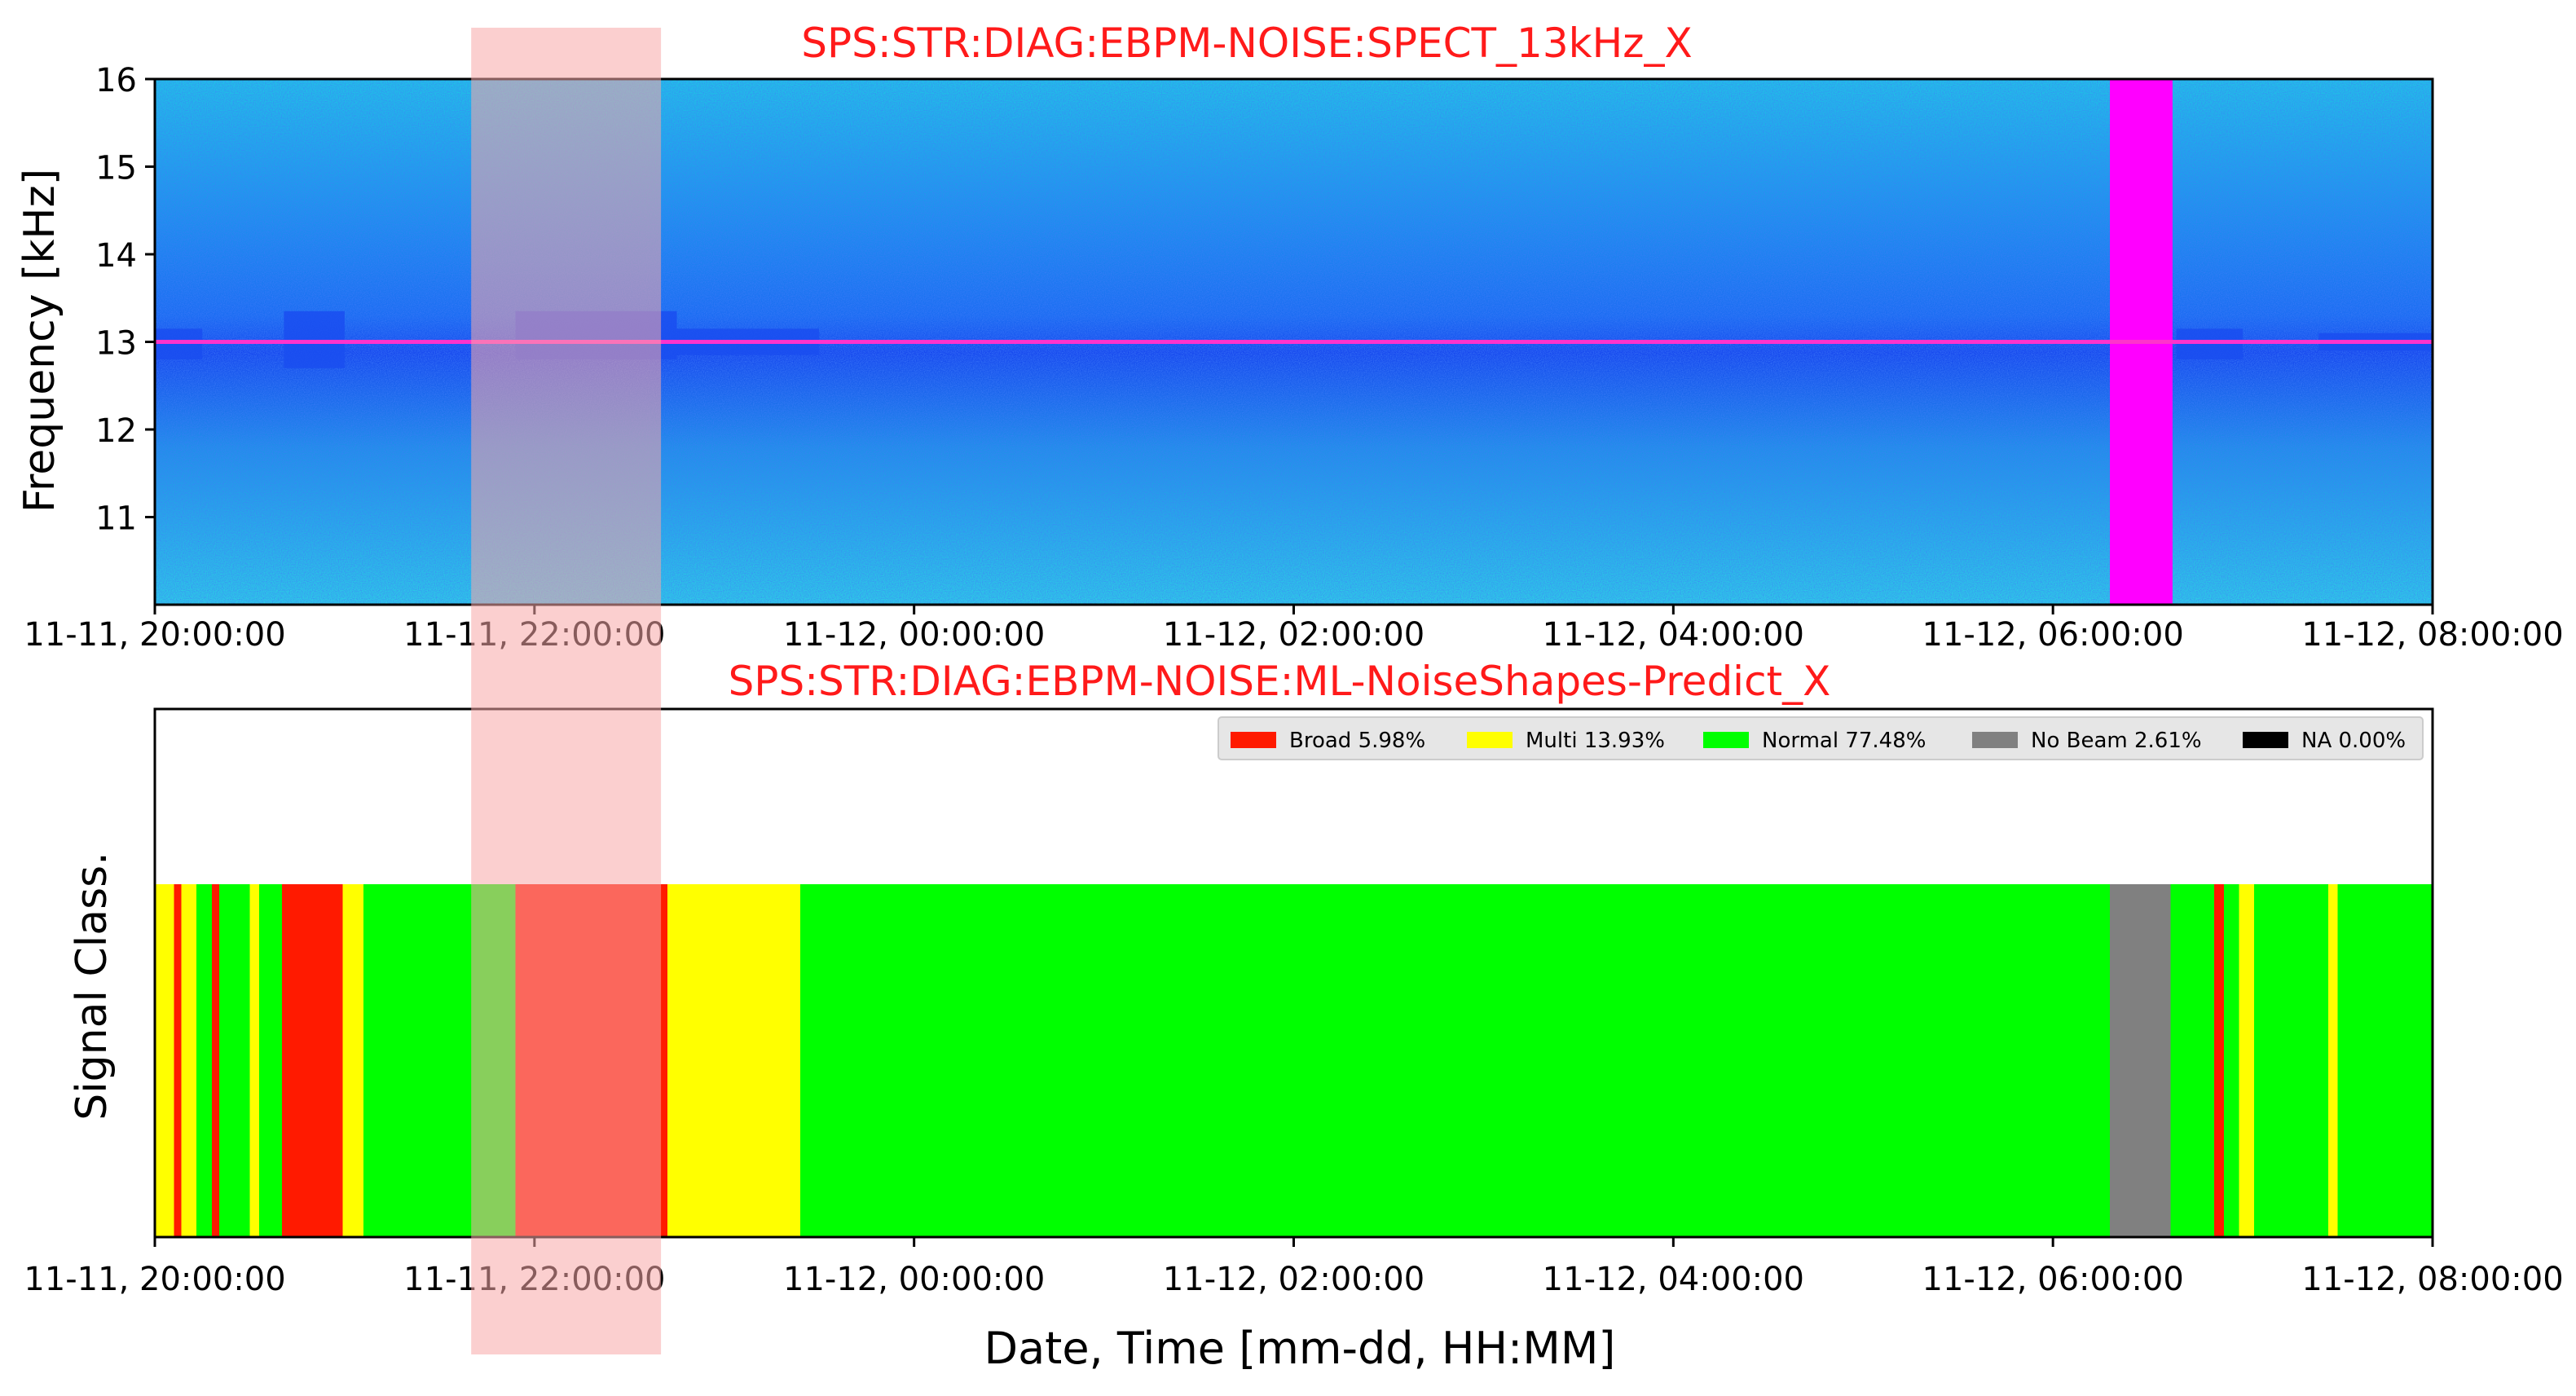 This screenshot has width=2576, height=1396. What do you see at coordinates (1674, 635) in the screenshot?
I see `spectrogram-x-tick-label: 11-12, 04:00:00` at bounding box center [1674, 635].